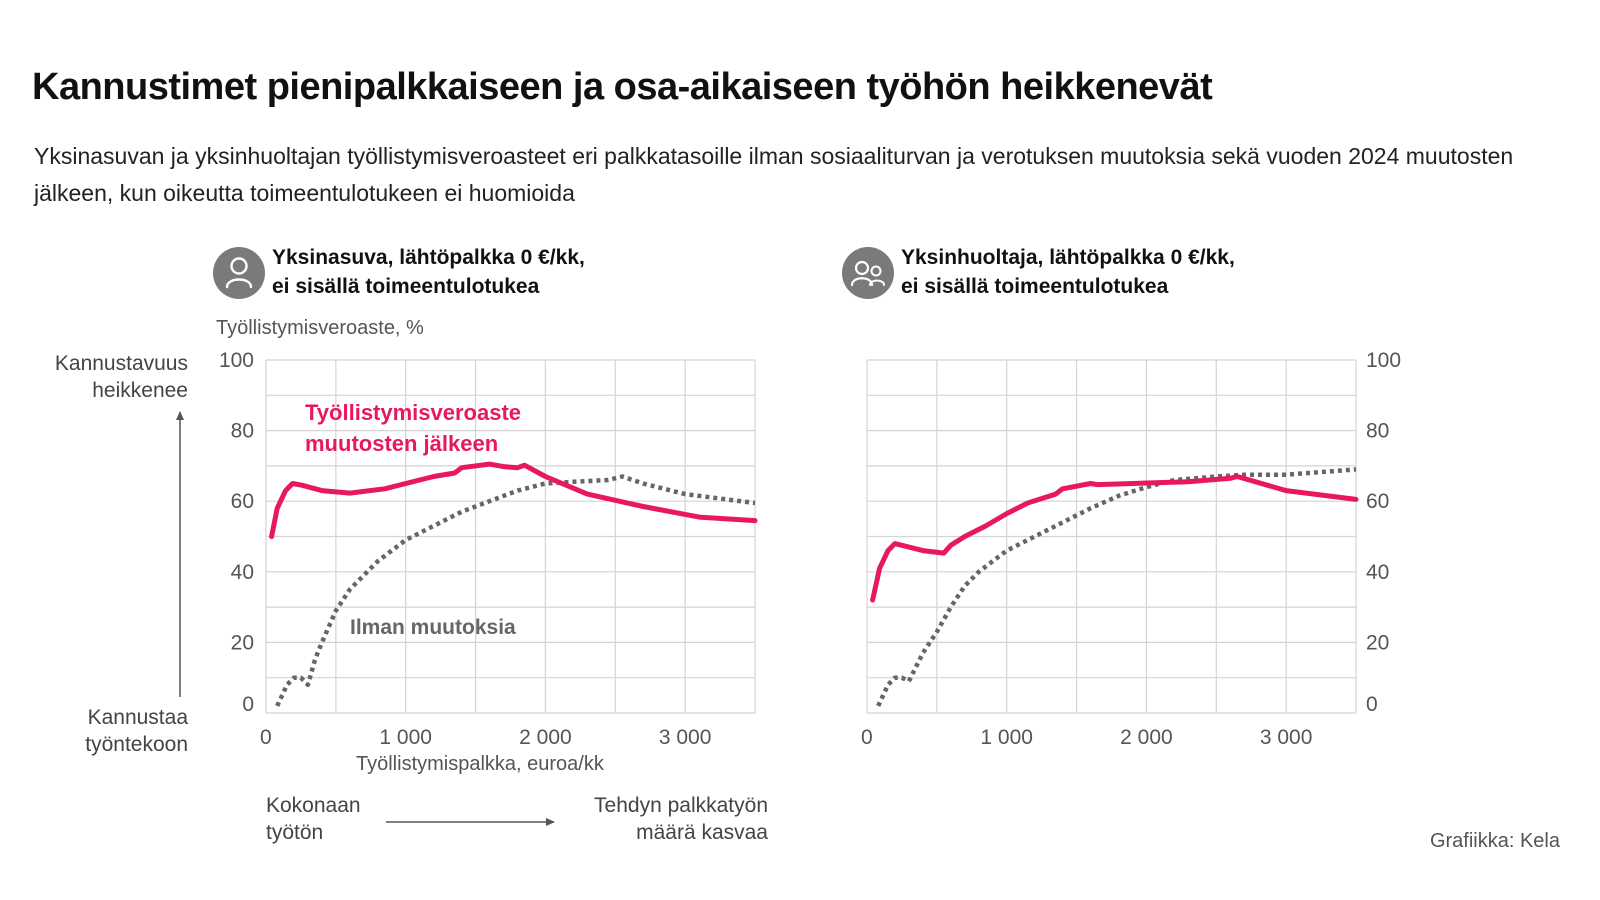  I want to click on person-icon, so click(239, 273).